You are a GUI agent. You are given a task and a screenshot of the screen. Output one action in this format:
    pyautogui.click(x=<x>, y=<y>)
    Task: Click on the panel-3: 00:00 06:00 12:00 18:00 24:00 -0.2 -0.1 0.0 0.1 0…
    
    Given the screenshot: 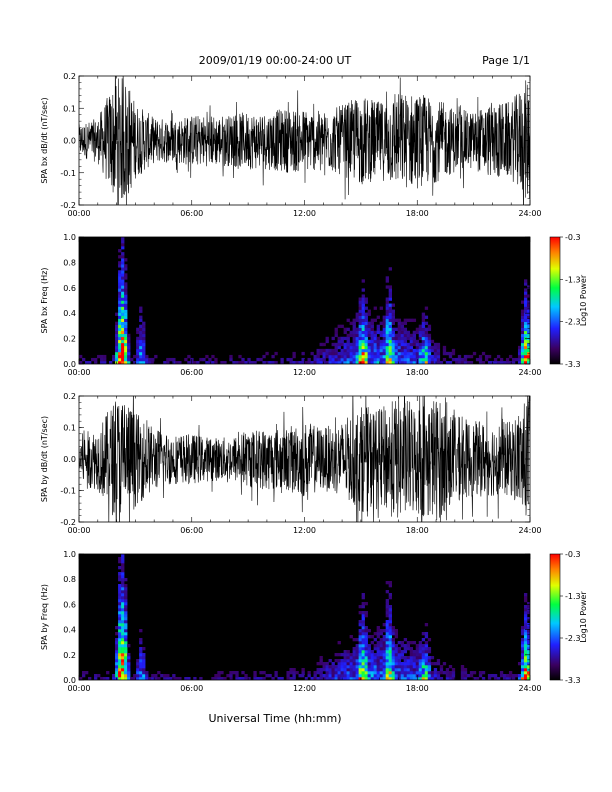 What is the action you would take?
    pyautogui.click(x=291, y=463)
    